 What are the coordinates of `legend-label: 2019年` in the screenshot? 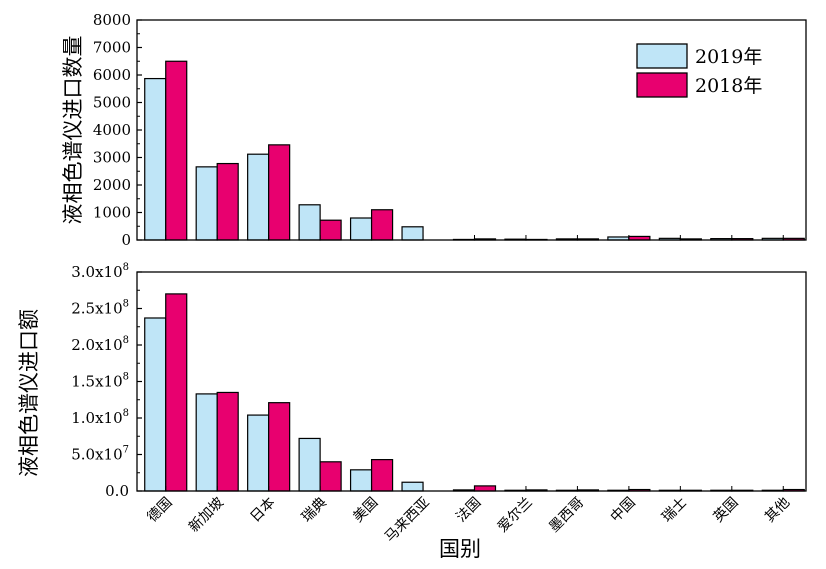 It's located at (728, 57).